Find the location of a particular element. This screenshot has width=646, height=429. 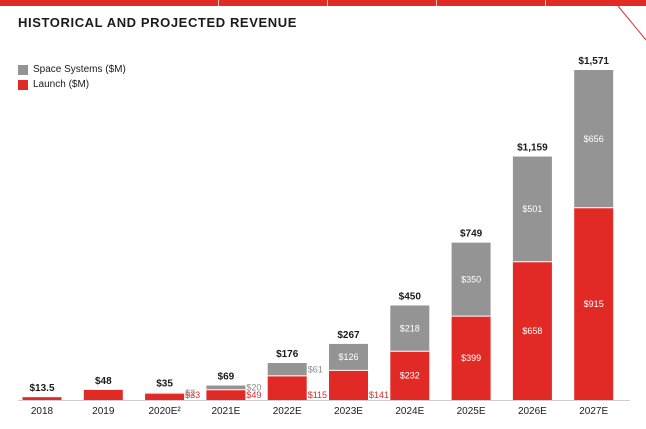

total-label-3: $69 is located at coordinates (226, 377).